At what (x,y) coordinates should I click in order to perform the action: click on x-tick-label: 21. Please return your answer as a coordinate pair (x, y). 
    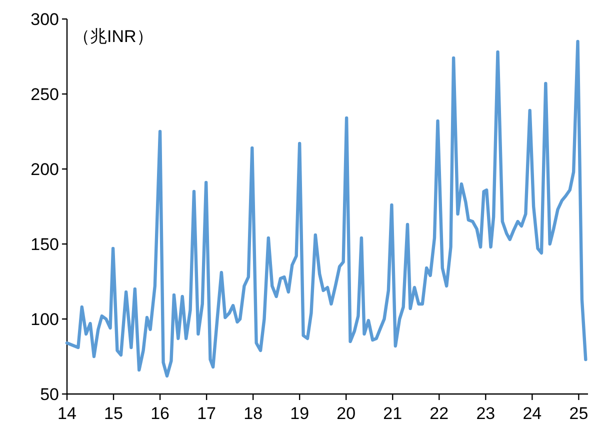
    Looking at the image, I should click on (392, 413).